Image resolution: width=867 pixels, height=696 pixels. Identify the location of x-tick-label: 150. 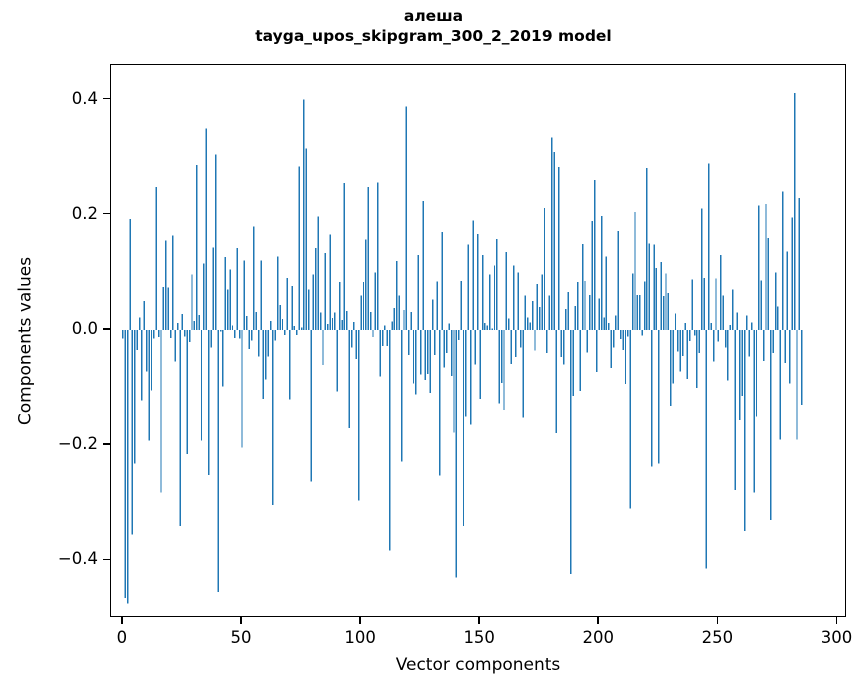
(479, 637).